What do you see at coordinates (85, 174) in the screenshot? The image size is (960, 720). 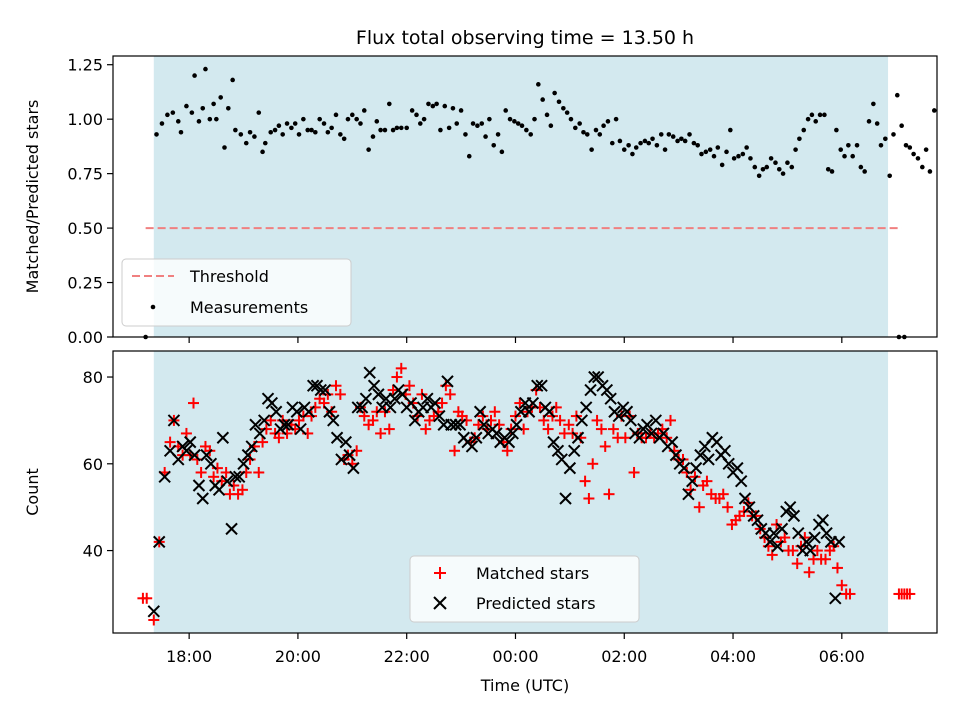 I see `ratio-y-tick-label: 0.75` at bounding box center [85, 174].